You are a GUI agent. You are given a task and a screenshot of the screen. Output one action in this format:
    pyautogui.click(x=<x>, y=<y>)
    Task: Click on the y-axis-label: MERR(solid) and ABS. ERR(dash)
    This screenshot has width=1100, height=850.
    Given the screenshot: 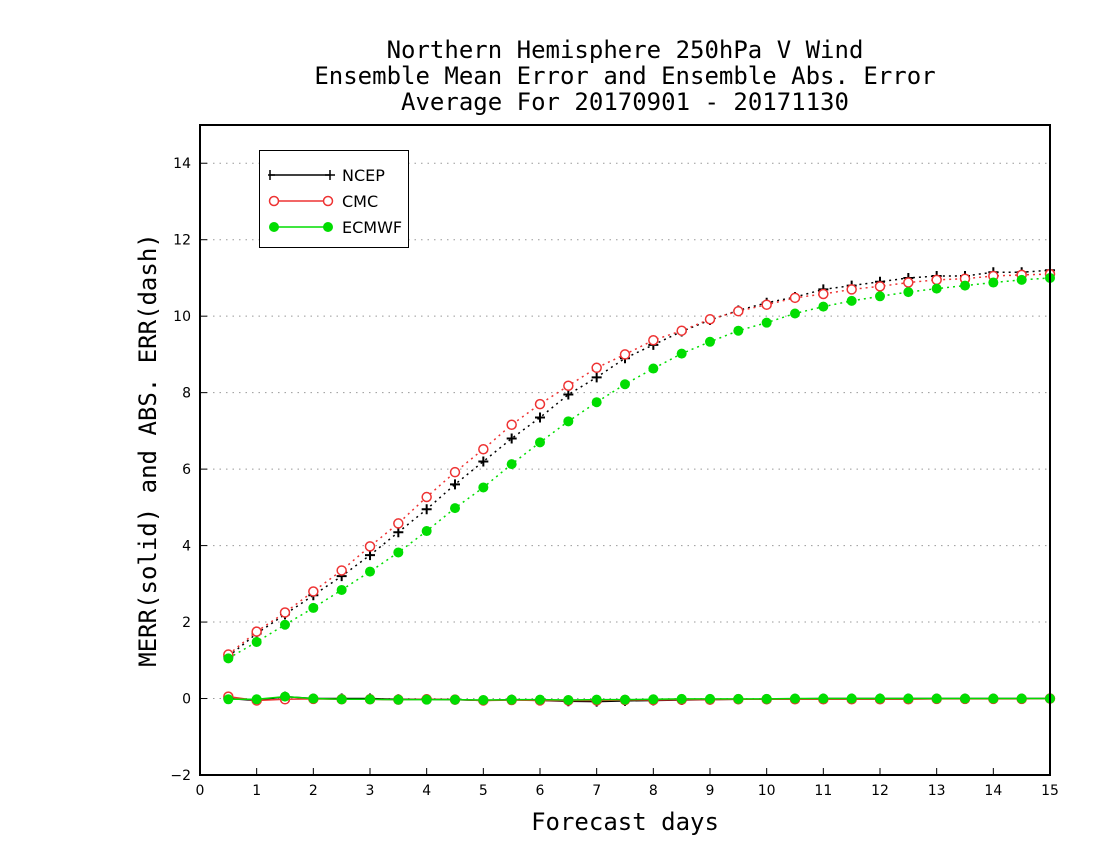 What is the action you would take?
    pyautogui.click(x=148, y=450)
    